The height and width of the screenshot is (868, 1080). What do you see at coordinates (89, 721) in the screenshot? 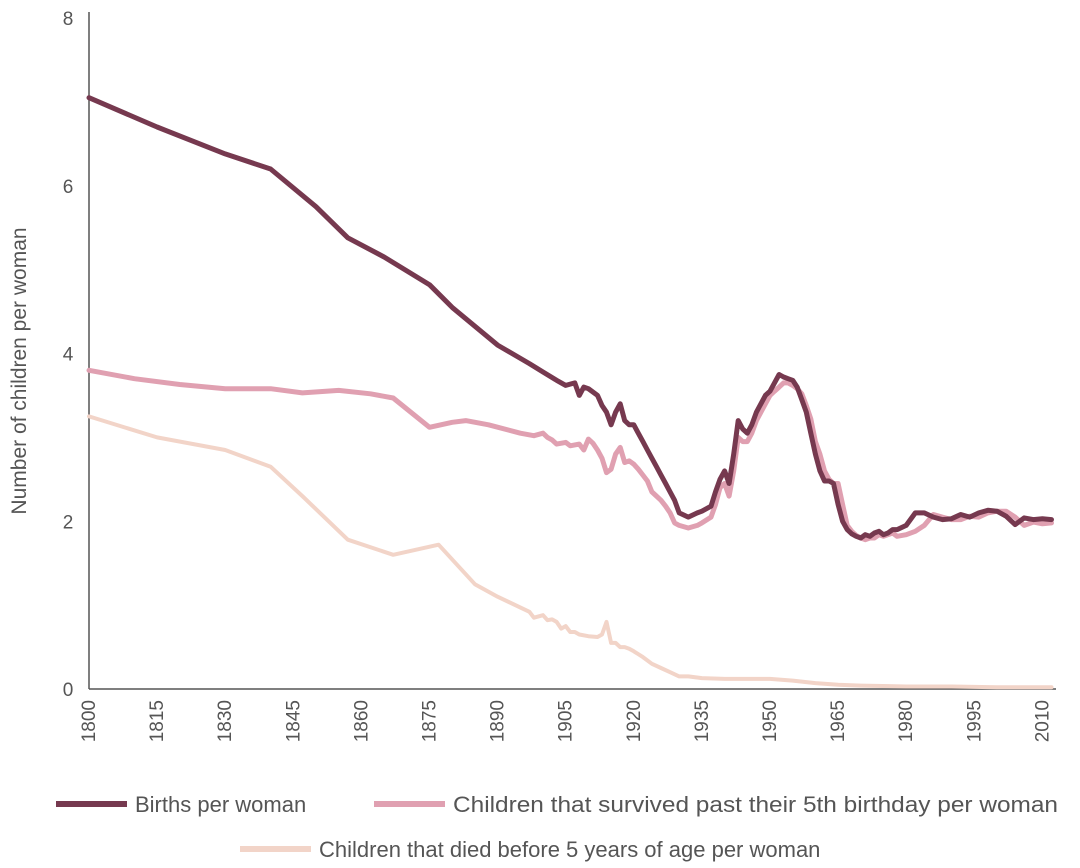
I see `x-tick-label: 1800` at bounding box center [89, 721].